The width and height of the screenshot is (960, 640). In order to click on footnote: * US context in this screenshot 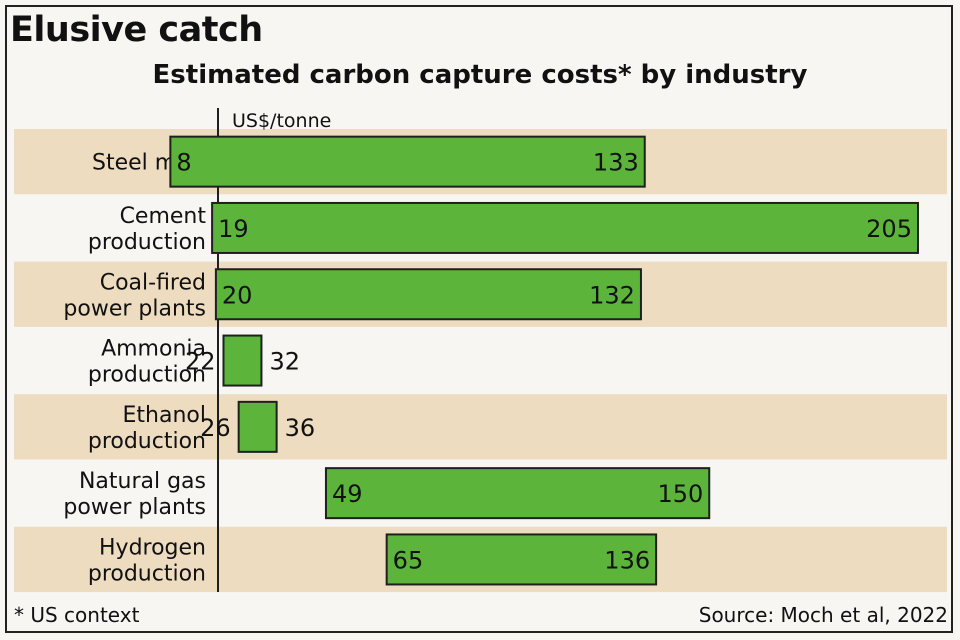, I will do `click(77, 615)`.